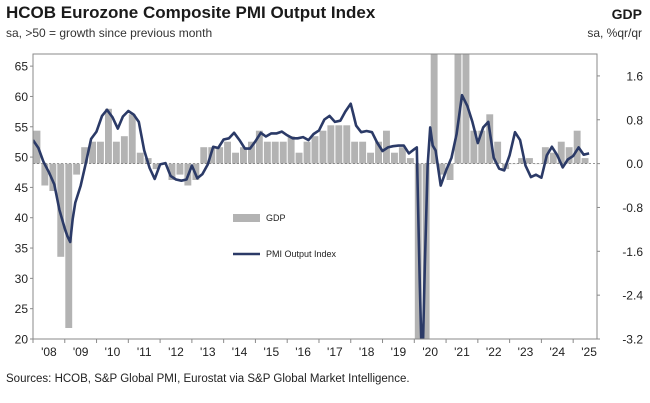  I want to click on x-tick-label: '14, so click(240, 352).